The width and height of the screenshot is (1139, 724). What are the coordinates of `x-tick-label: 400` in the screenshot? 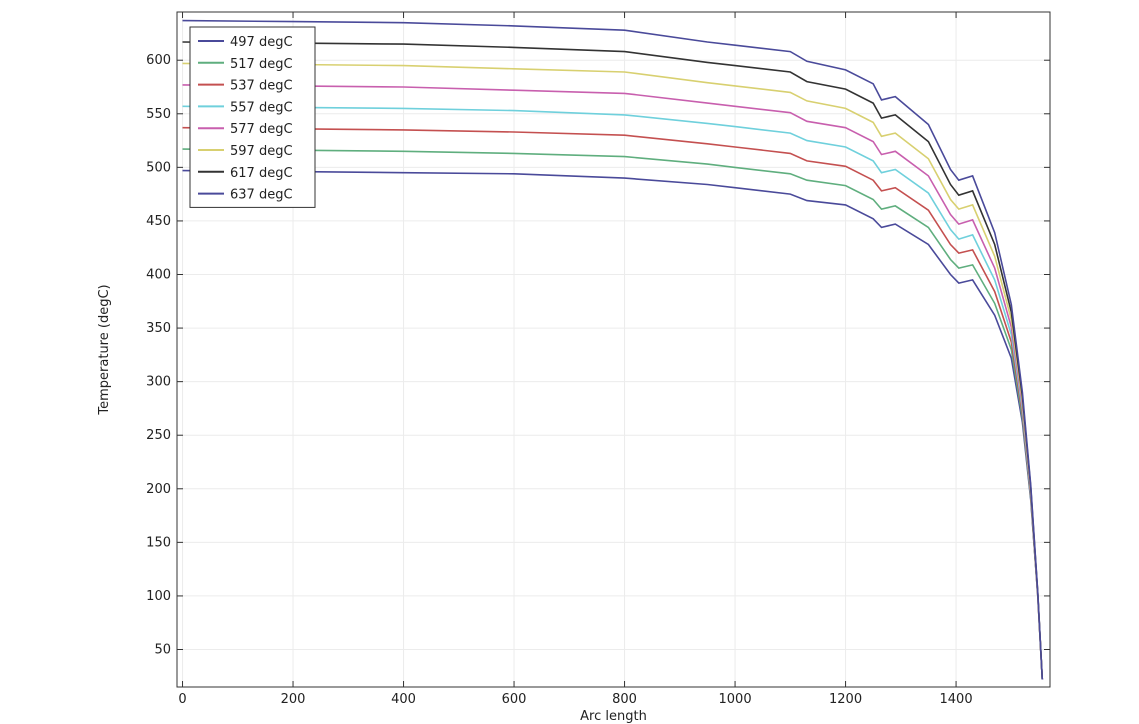 It's located at (403, 699).